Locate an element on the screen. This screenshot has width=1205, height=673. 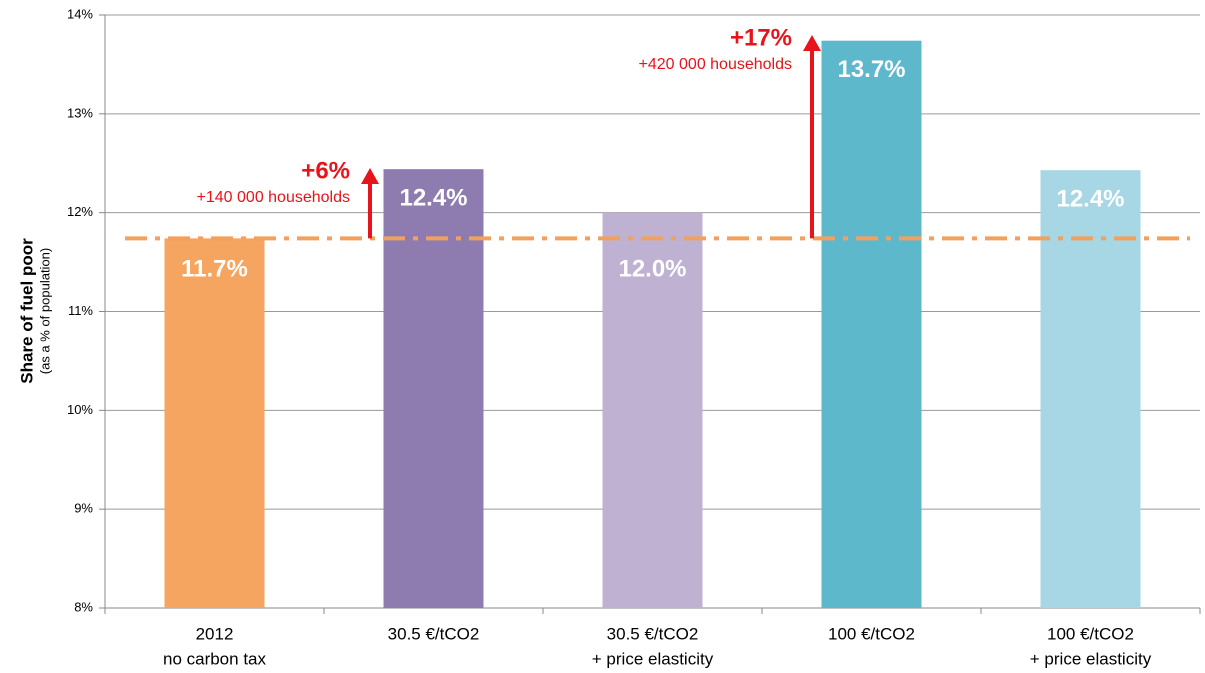
y-tick-label: 13% is located at coordinates (80, 112).